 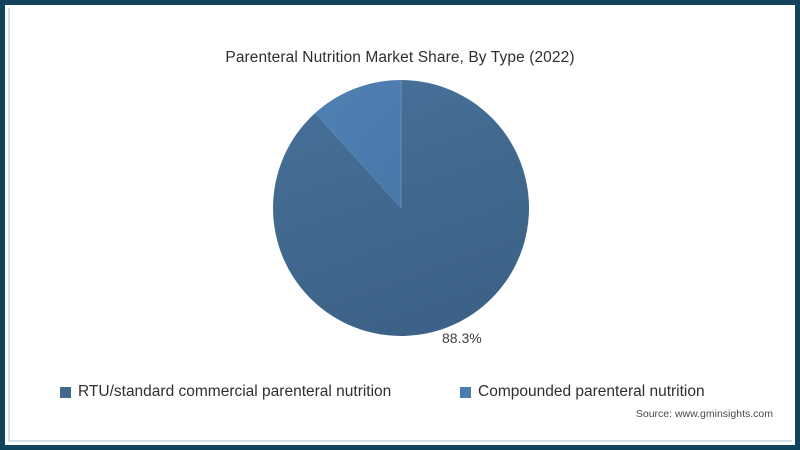 What do you see at coordinates (400, 447) in the screenshot?
I see `frame-border-bottom` at bounding box center [400, 447].